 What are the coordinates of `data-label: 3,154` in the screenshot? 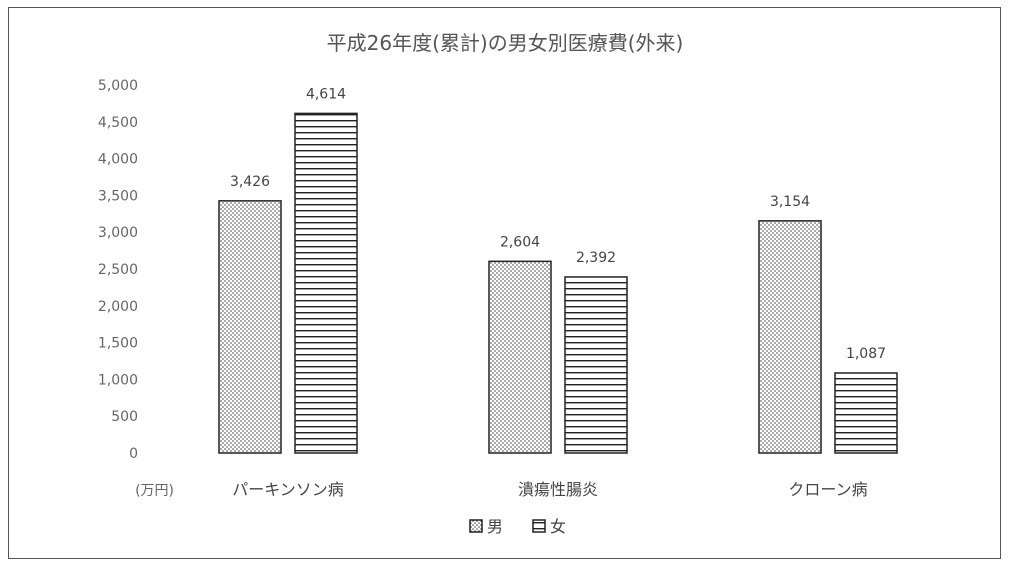 It's located at (790, 202).